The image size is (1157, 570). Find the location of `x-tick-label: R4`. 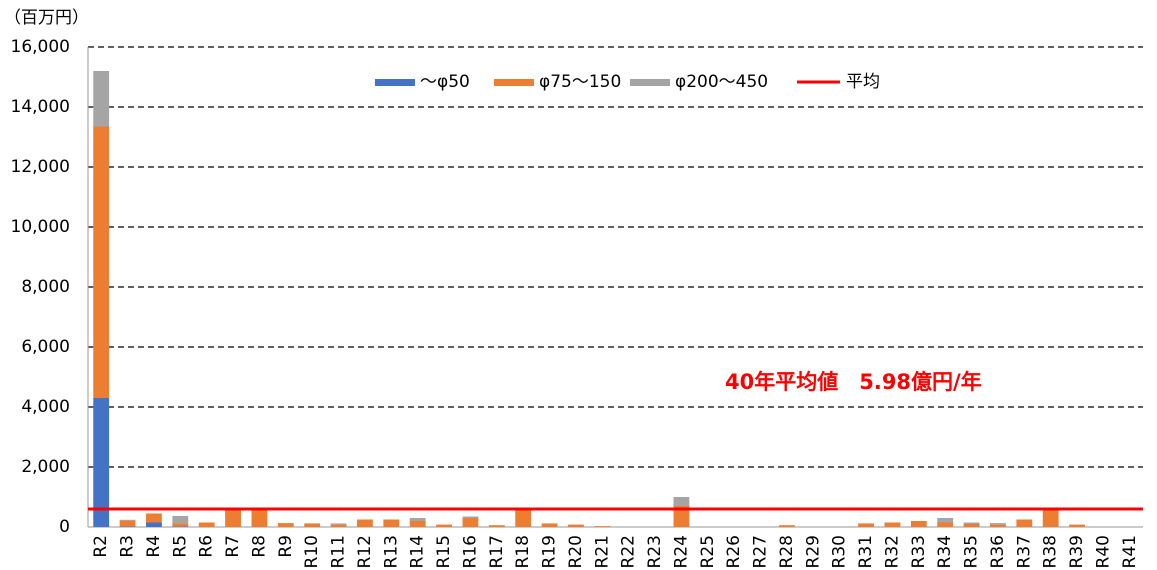

x-tick-label: R4 is located at coordinates (154, 546).